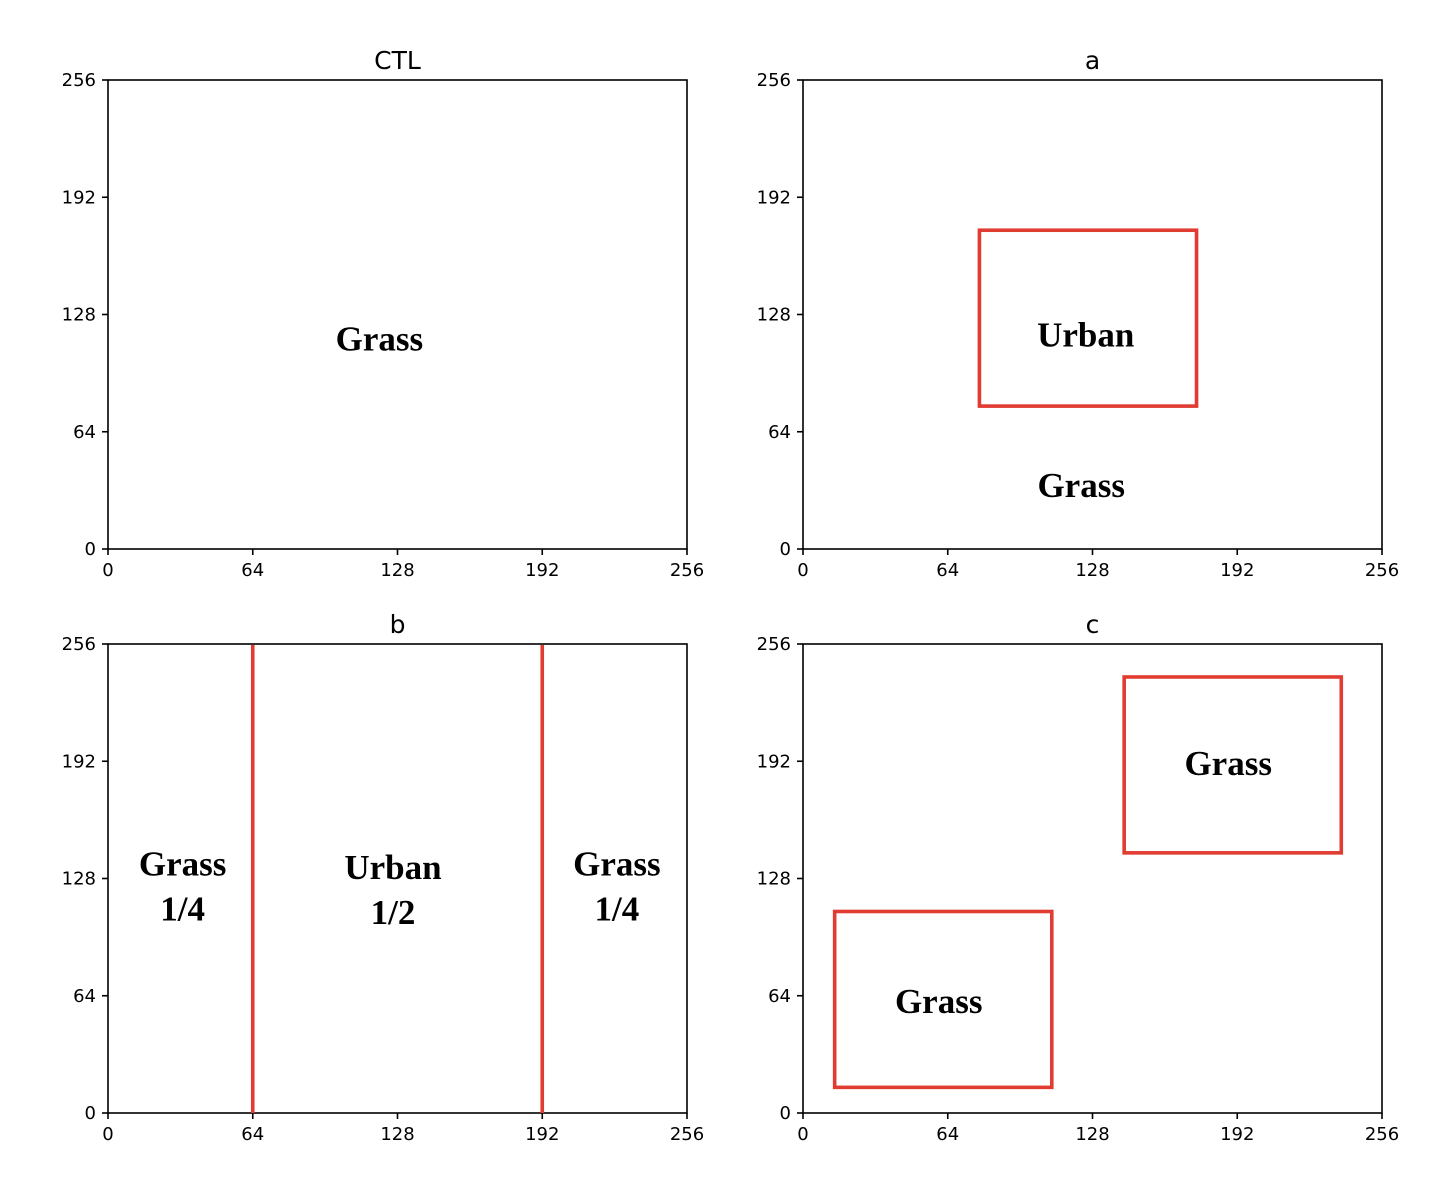 Image resolution: width=1444 pixels, height=1188 pixels. I want to click on panel-title: c, so click(1093, 624).